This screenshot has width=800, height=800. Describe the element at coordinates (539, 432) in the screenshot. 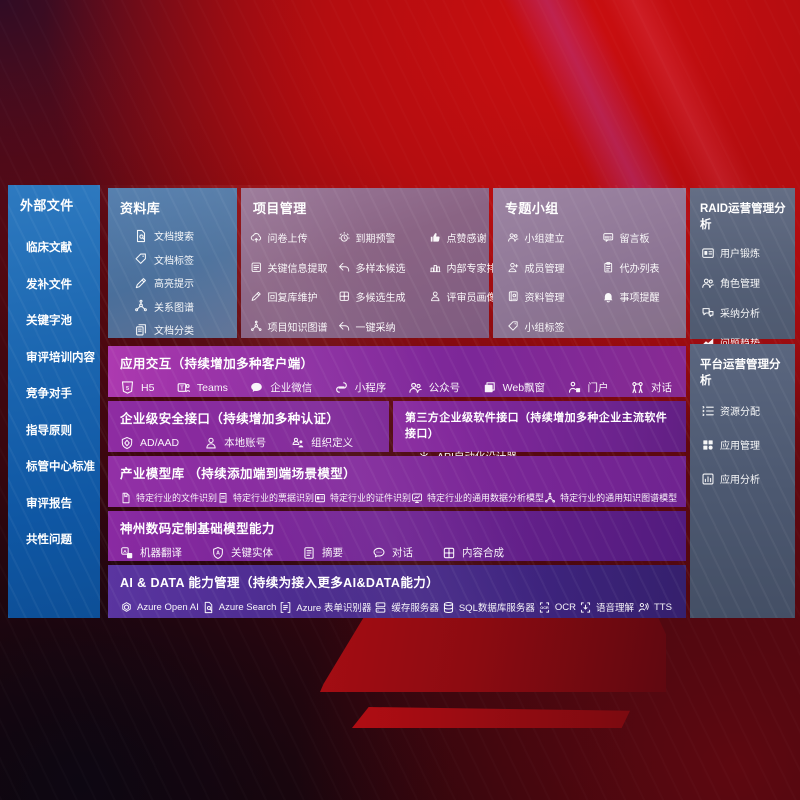

I see `row-third-party-software-api: 第三方企业级软件接口（持续增加多种企业主流软件接口） API自动化设计器` at that location.